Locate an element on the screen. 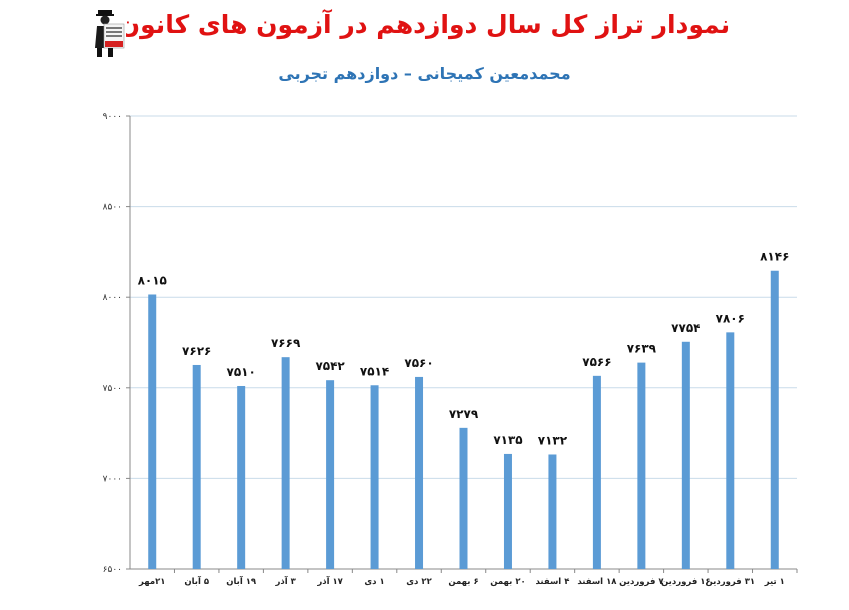 The height and width of the screenshot is (610, 849). data-label: ۷۱۳۲ is located at coordinates (553, 440).